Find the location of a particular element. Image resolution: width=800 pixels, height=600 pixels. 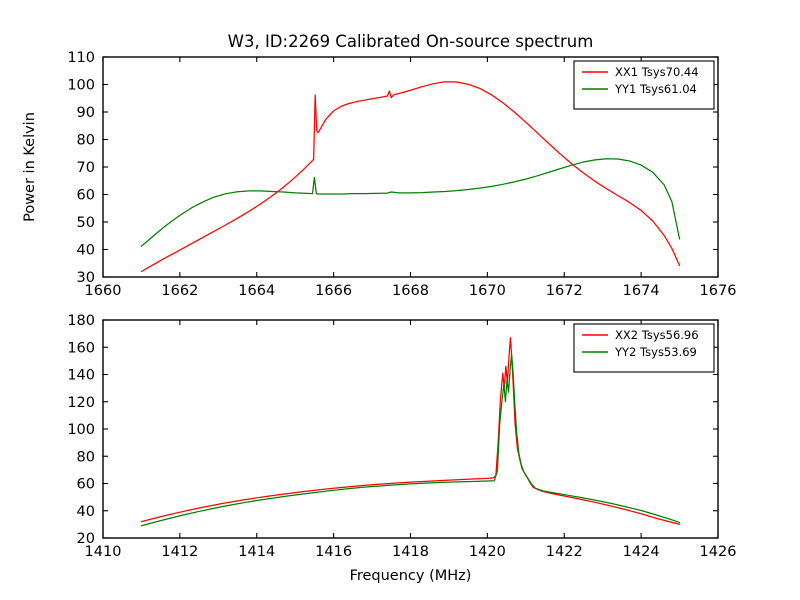

x-tick-label: 1426 is located at coordinates (718, 552).